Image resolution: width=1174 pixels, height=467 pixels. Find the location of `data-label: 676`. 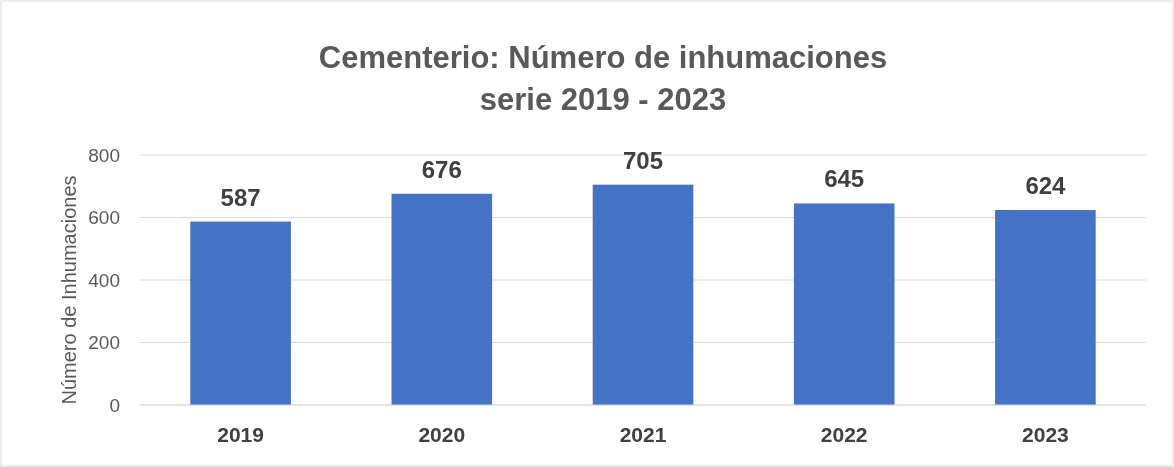

data-label: 676 is located at coordinates (441, 169).